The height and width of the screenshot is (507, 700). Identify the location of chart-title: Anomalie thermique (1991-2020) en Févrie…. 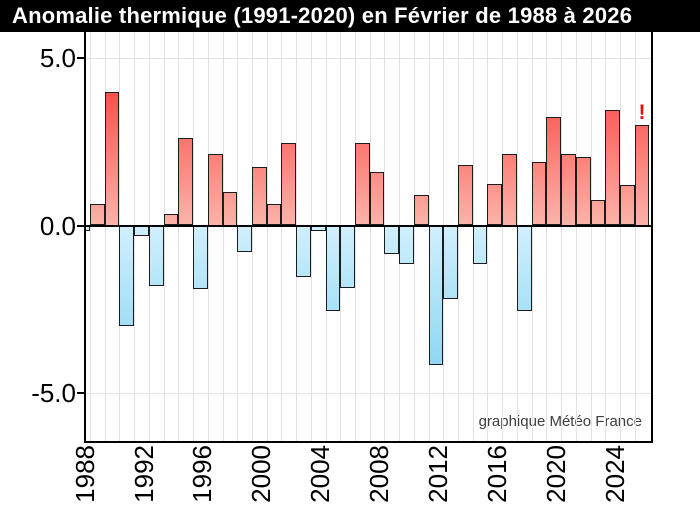
(350, 16).